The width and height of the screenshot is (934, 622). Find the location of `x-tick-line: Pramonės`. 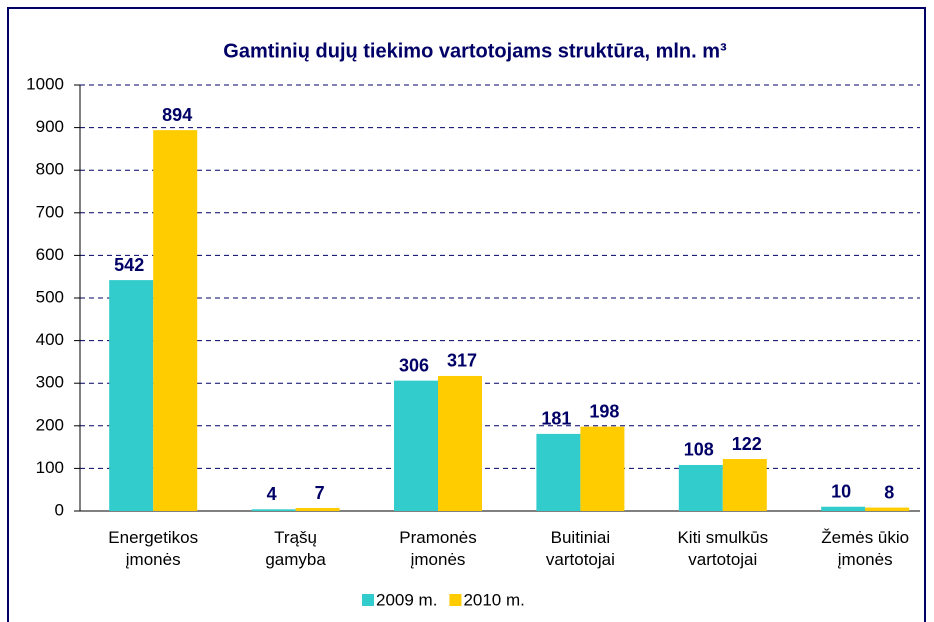

x-tick-line: Pramonės is located at coordinates (437, 537).